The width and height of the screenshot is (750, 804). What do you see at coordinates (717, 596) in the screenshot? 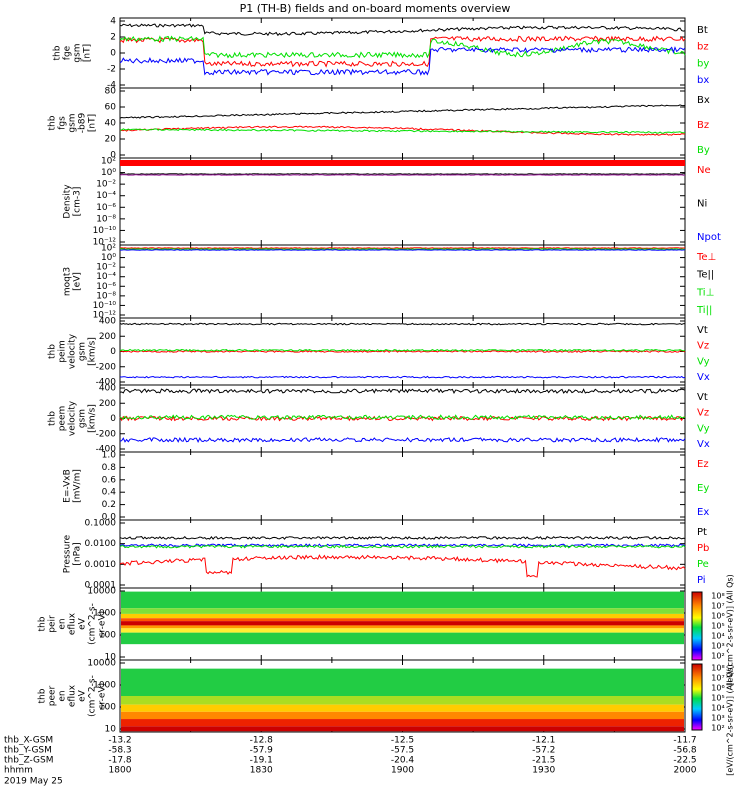
I see `colorbar-tick: 10⁸` at bounding box center [717, 596].